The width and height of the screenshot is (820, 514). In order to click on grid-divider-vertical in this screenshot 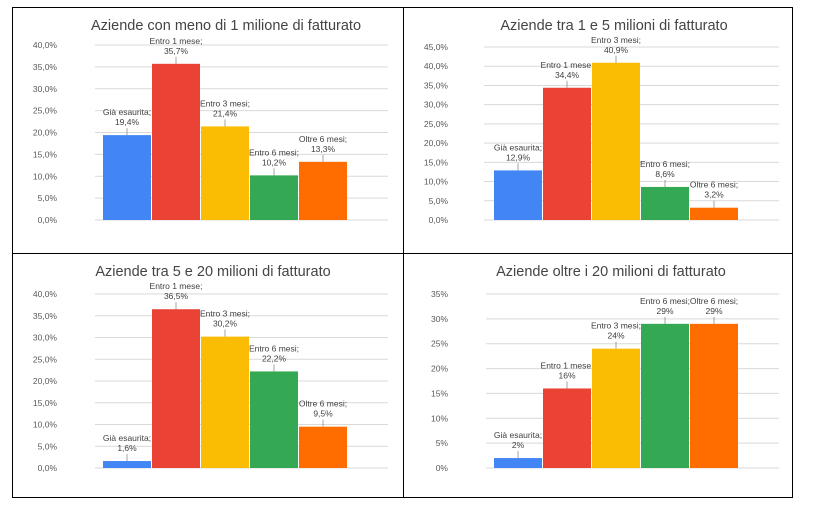, I will do `click(403, 252)`.